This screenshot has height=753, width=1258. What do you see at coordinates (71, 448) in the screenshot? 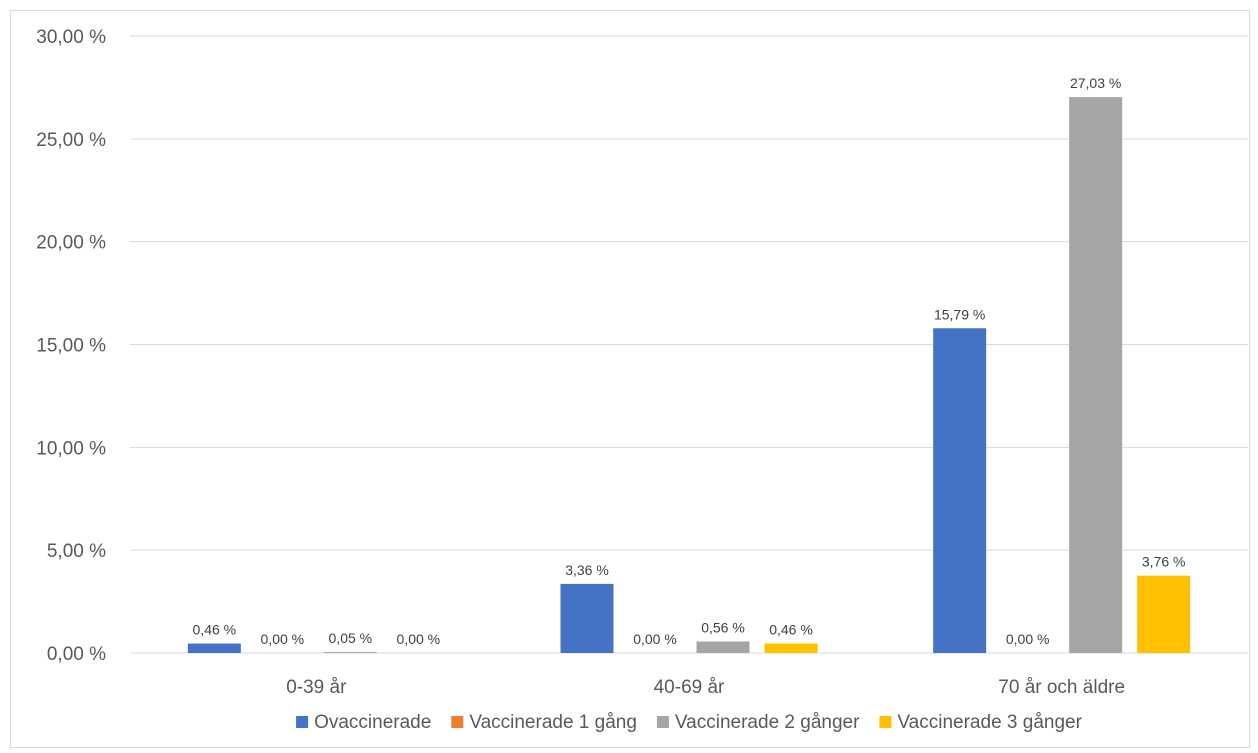
I see `y-tick-label: 10,00 %` at bounding box center [71, 448].